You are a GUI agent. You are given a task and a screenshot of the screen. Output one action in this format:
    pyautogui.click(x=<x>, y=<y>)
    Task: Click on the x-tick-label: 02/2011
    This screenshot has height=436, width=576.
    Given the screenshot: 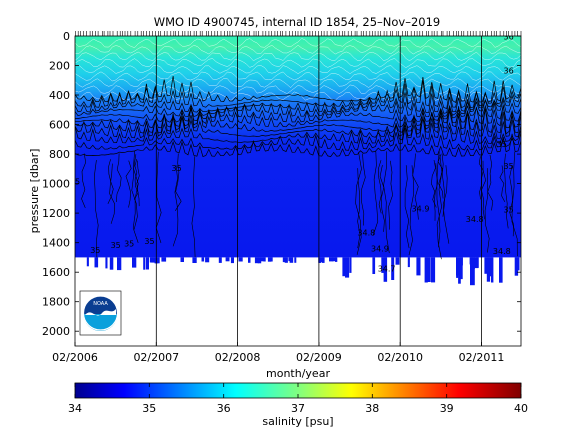 What is the action you would take?
    pyautogui.click(x=482, y=357)
    